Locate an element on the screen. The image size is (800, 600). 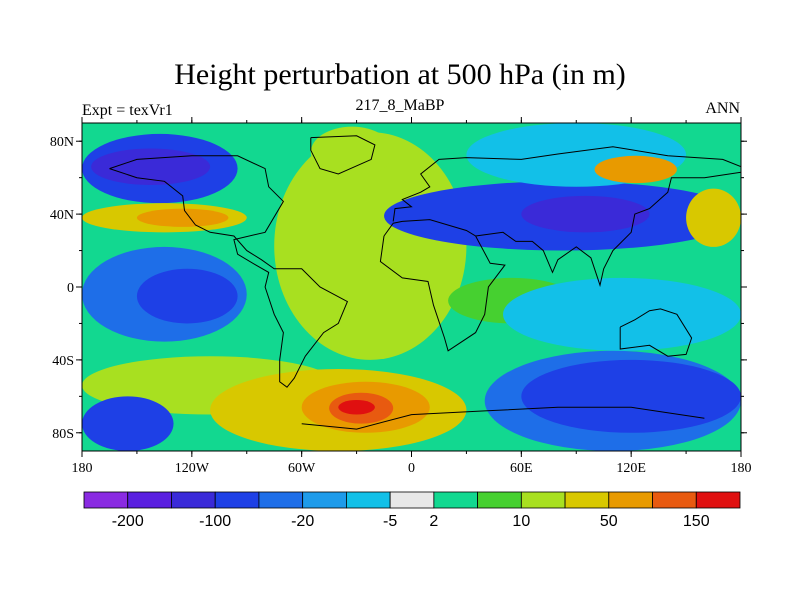
field-south-atlantic-high-peak is located at coordinates (356, 407).